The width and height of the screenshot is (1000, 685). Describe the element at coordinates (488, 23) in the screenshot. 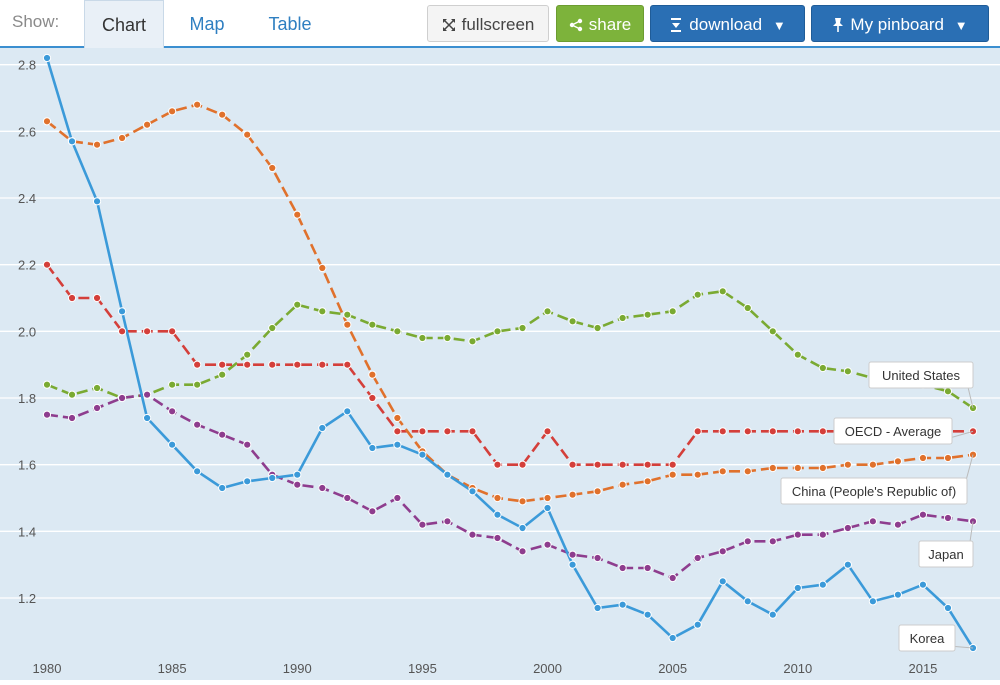

I see `fullscreen-button: fullscreen` at that location.